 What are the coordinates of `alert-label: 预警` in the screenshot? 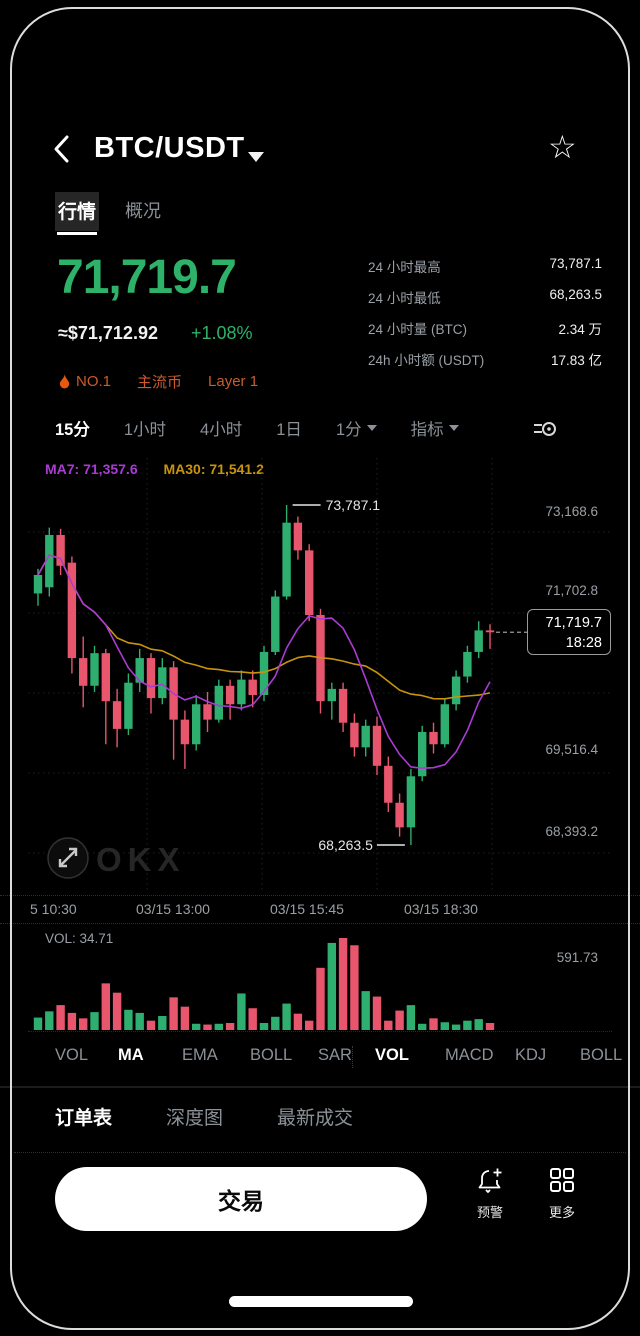 It's located at (489, 1212).